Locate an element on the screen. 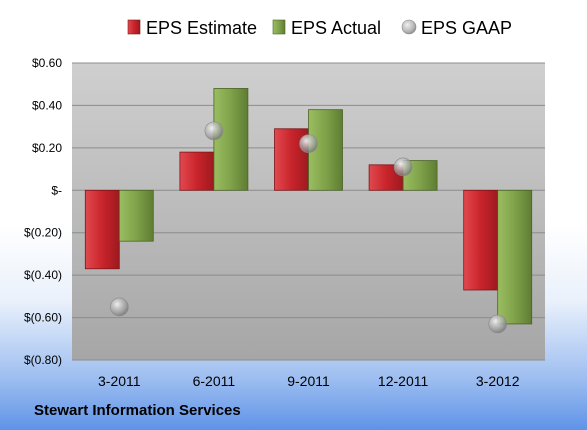  legend-eps-estimate: EPS Estimate is located at coordinates (192, 28).